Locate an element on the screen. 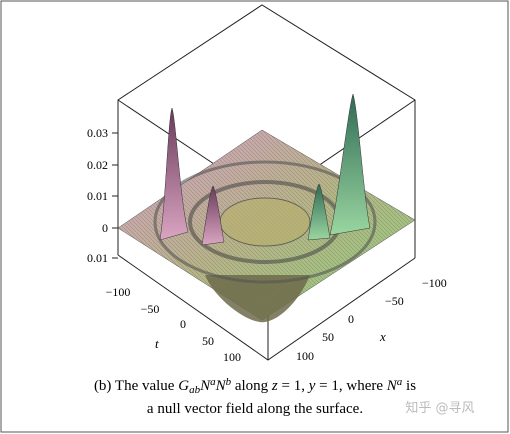  caption-part: = 1, where is located at coordinates (350, 386).